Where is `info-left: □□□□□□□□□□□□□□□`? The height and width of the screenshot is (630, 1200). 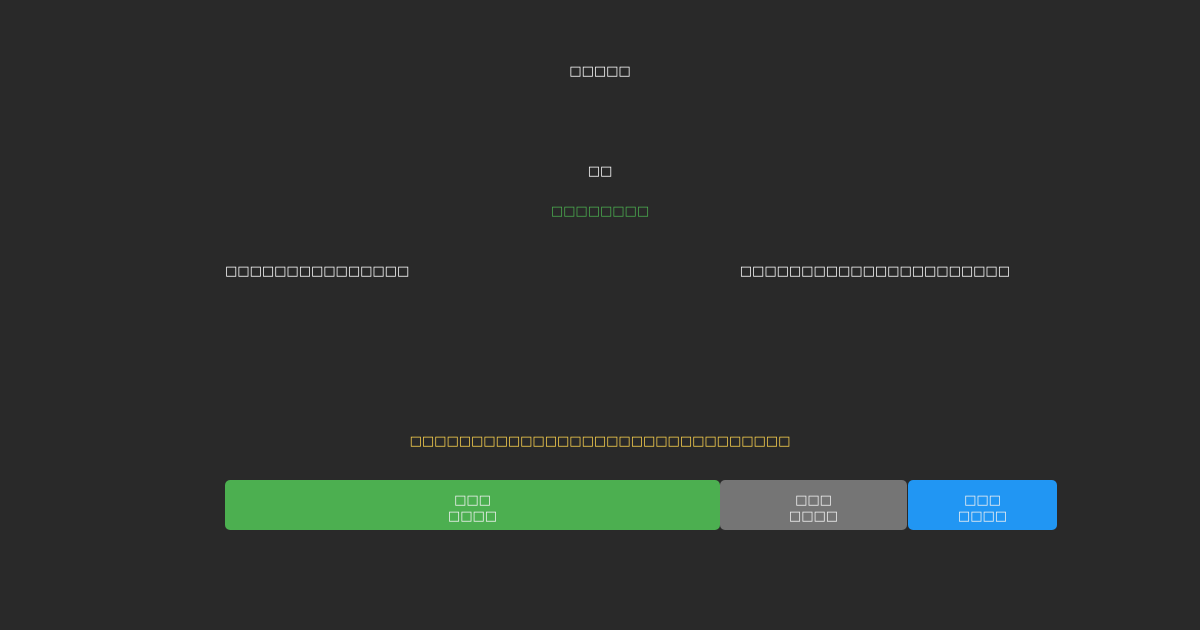
info-left: □□□□□□□□□□□□□□□ is located at coordinates (317, 271).